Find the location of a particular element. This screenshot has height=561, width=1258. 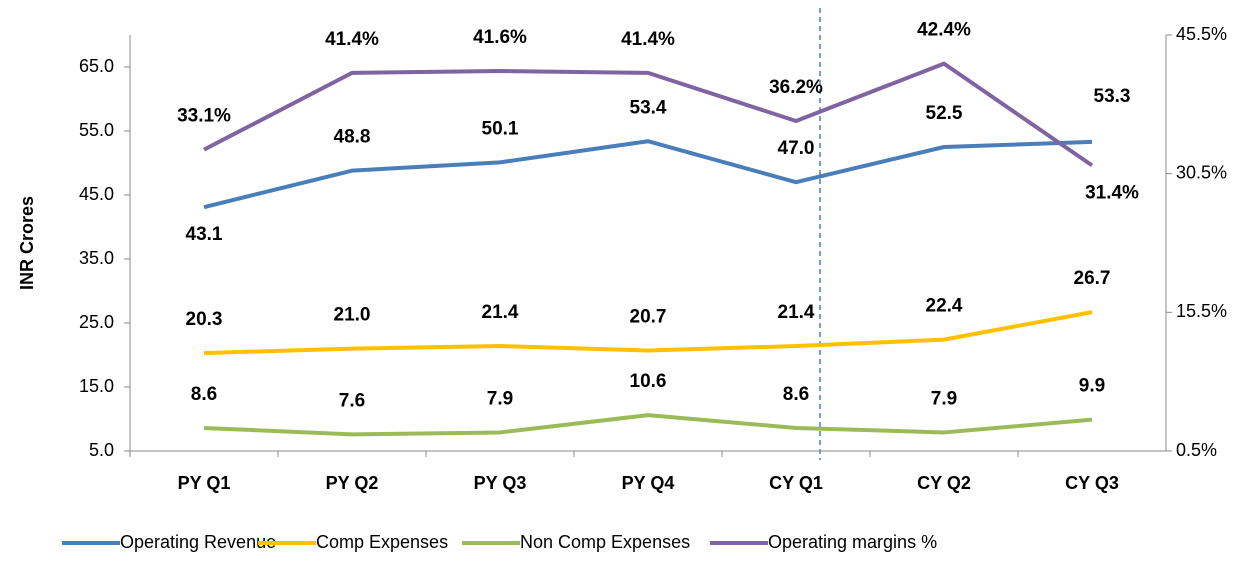

data-label: 7.6 is located at coordinates (352, 400).